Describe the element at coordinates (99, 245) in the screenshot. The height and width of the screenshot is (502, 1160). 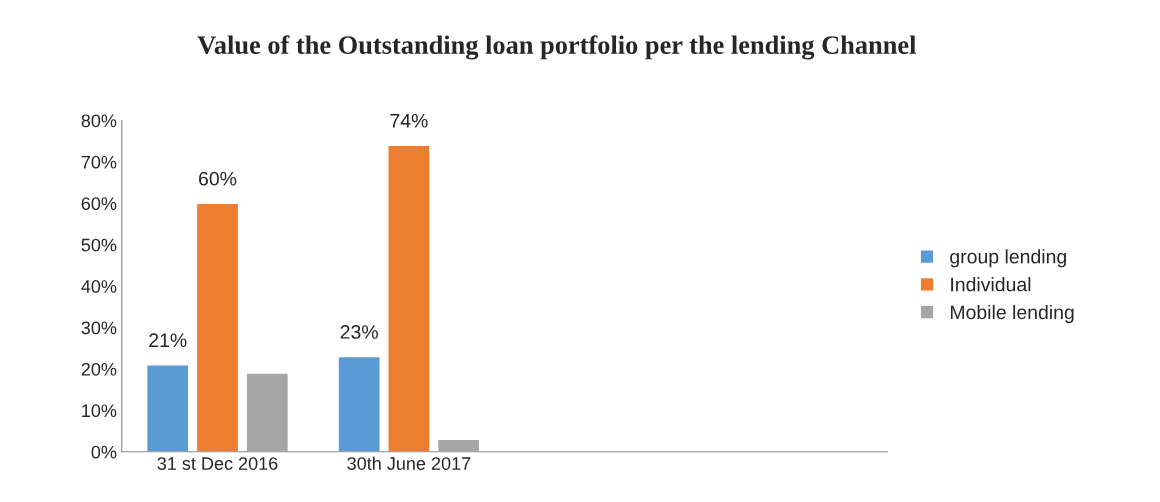
I see `y-tick-label: 50%` at that location.